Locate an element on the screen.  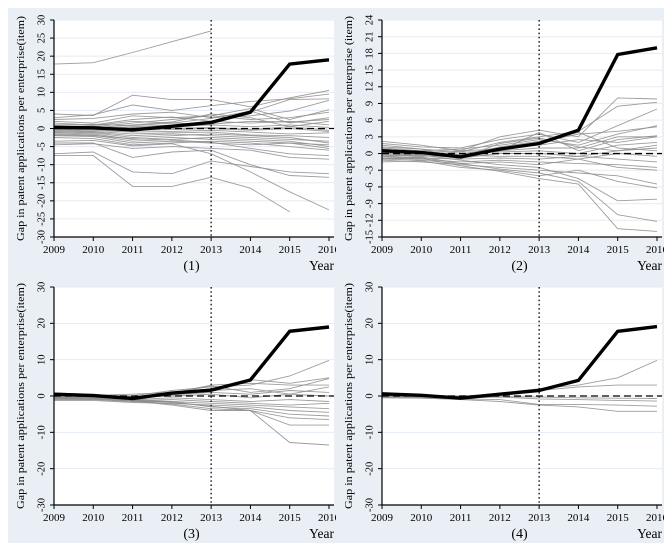
panel-caption: (1) is located at coordinates (191, 266).